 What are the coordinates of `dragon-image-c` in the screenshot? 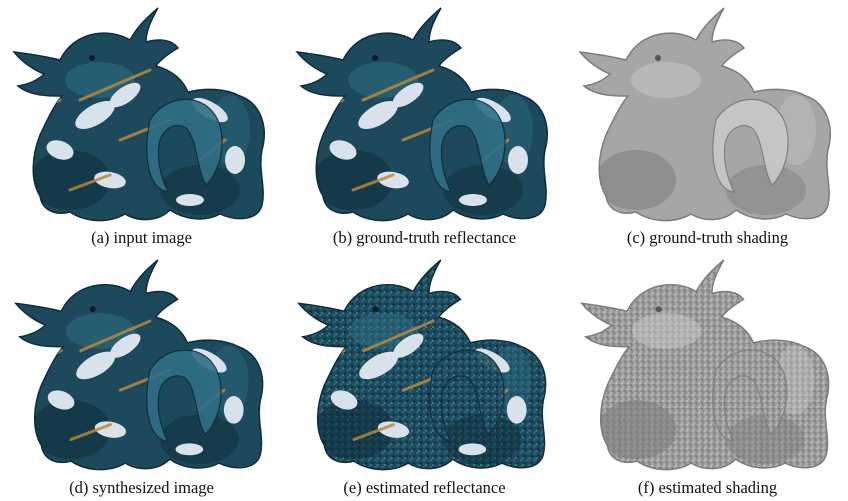 It's located at (705, 114).